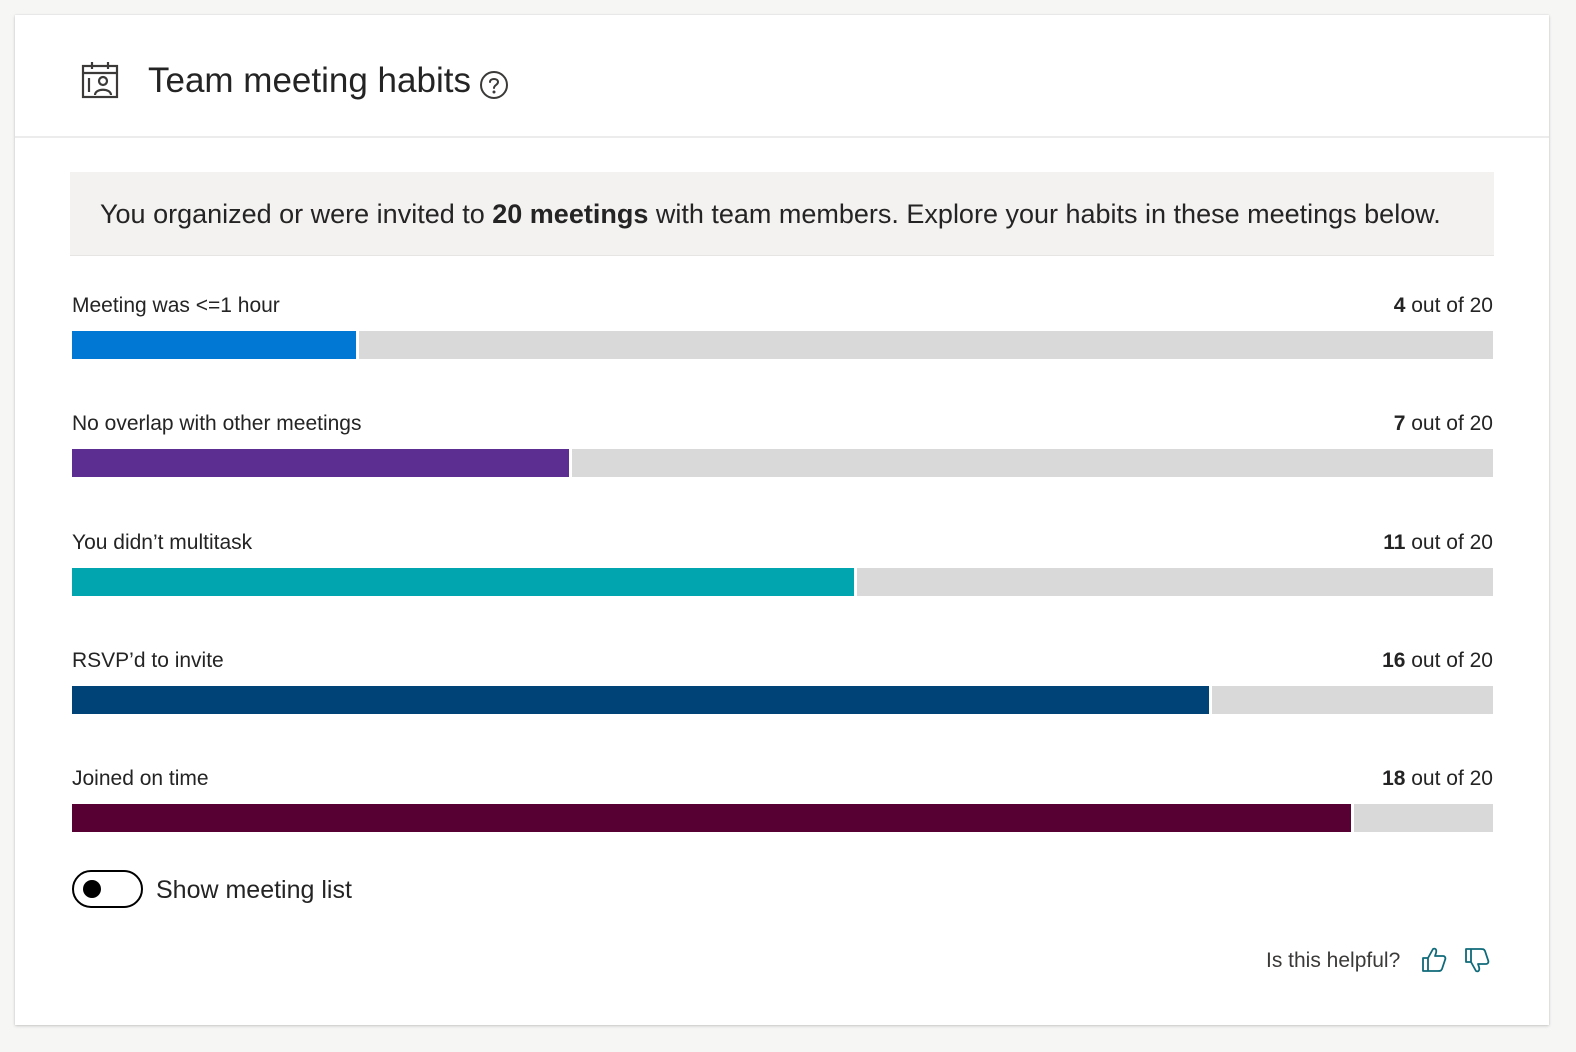 Image resolution: width=1576 pixels, height=1052 pixels. What do you see at coordinates (217, 423) in the screenshot?
I see `metric-label: No overlap with other meetings` at bounding box center [217, 423].